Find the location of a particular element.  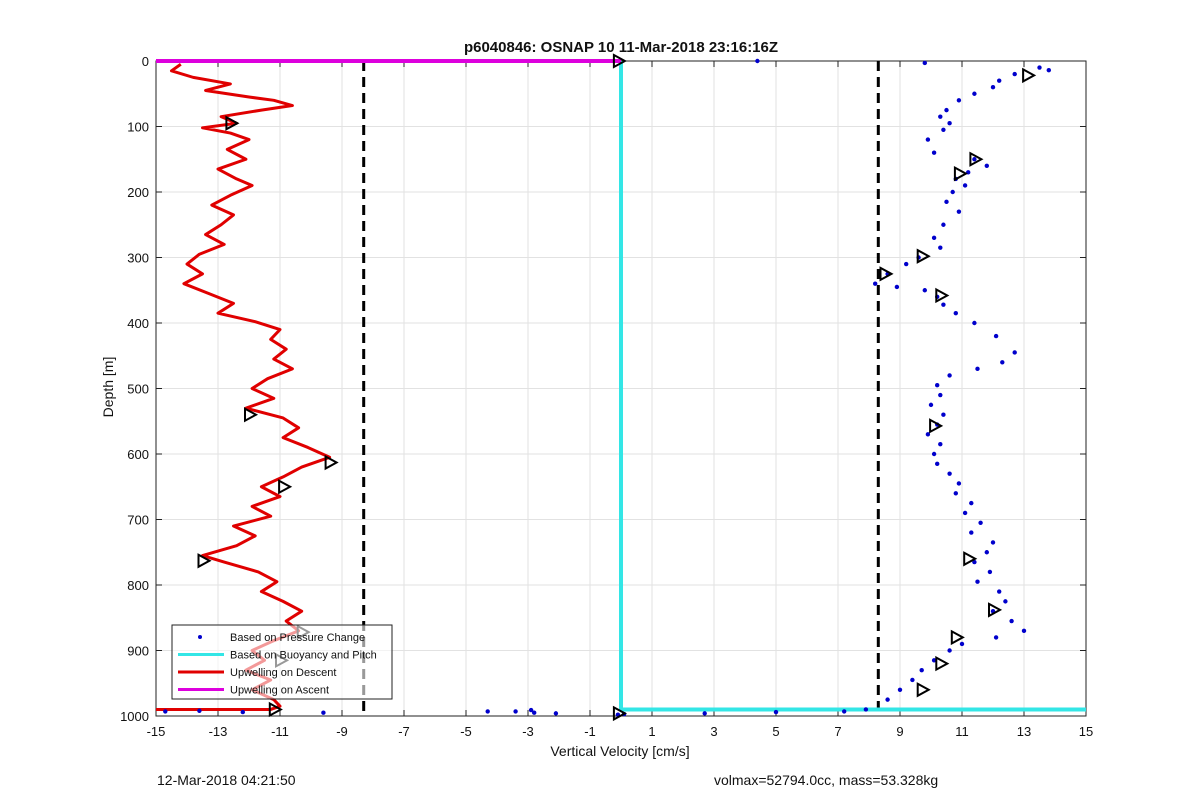

footer-volume-mass: volmax=52794.0cc, mass=53.328kg is located at coordinates (826, 780).